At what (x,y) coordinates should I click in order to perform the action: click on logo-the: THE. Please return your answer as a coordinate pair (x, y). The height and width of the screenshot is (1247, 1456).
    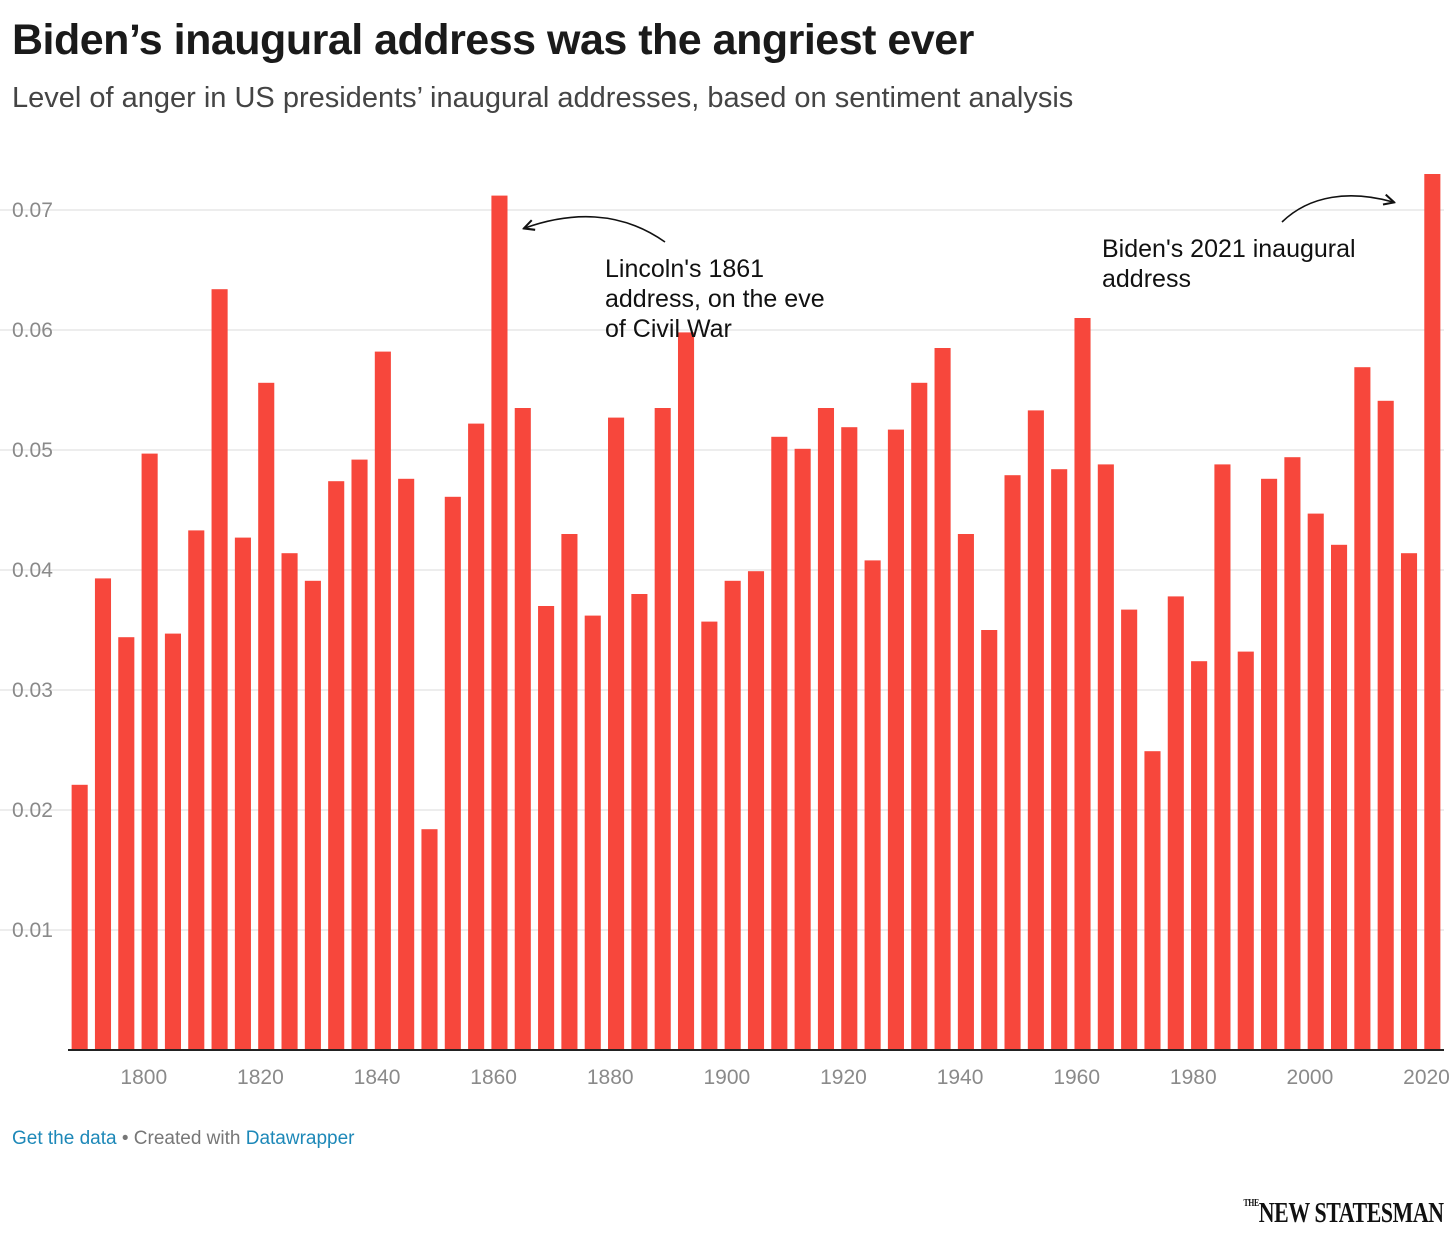
    Looking at the image, I should click on (1251, 1203).